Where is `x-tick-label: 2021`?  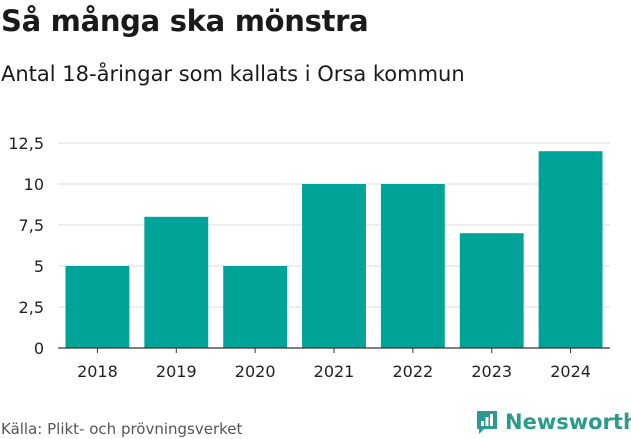
x-tick-label: 2021 is located at coordinates (334, 371).